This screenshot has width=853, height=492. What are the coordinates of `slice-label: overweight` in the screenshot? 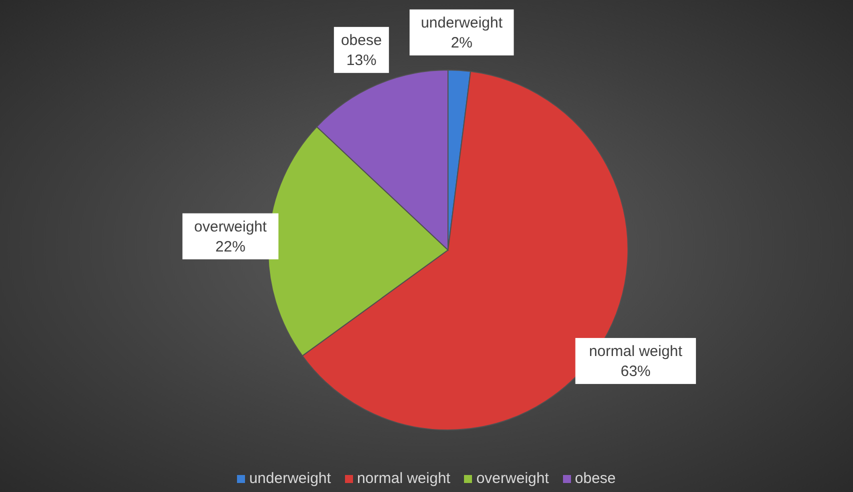 It's located at (231, 227).